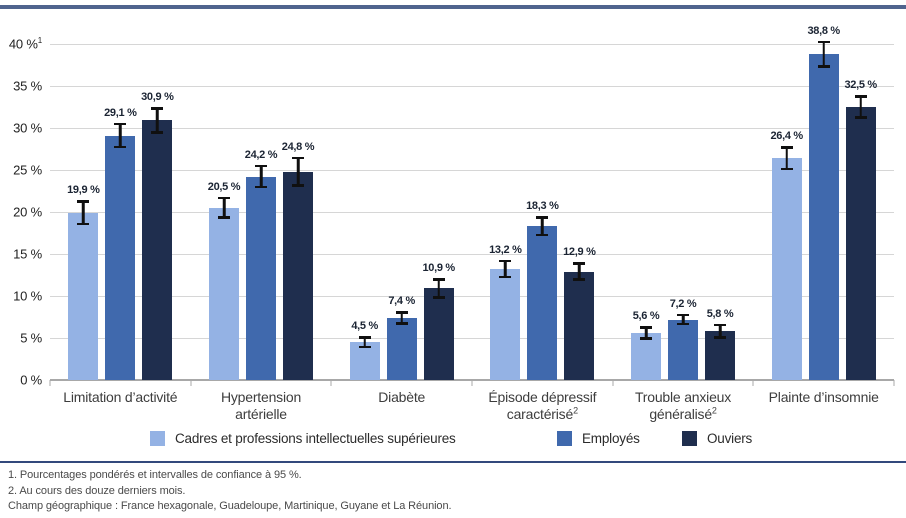  Describe the element at coordinates (120, 397) in the screenshot. I see `category-label: Limitation d’activité` at that location.